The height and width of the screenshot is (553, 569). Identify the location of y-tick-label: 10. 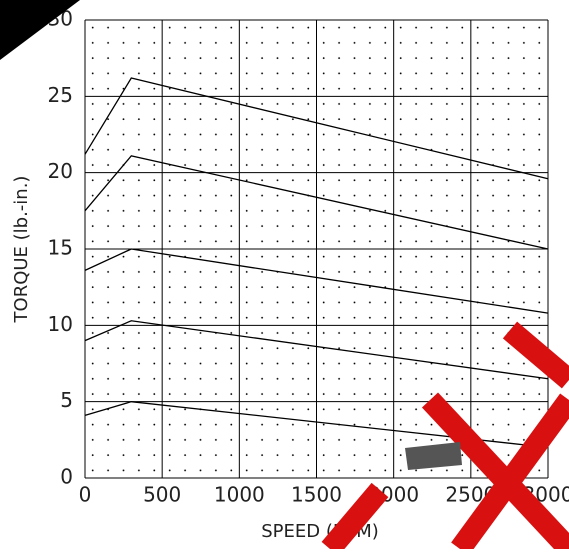
(60, 324).